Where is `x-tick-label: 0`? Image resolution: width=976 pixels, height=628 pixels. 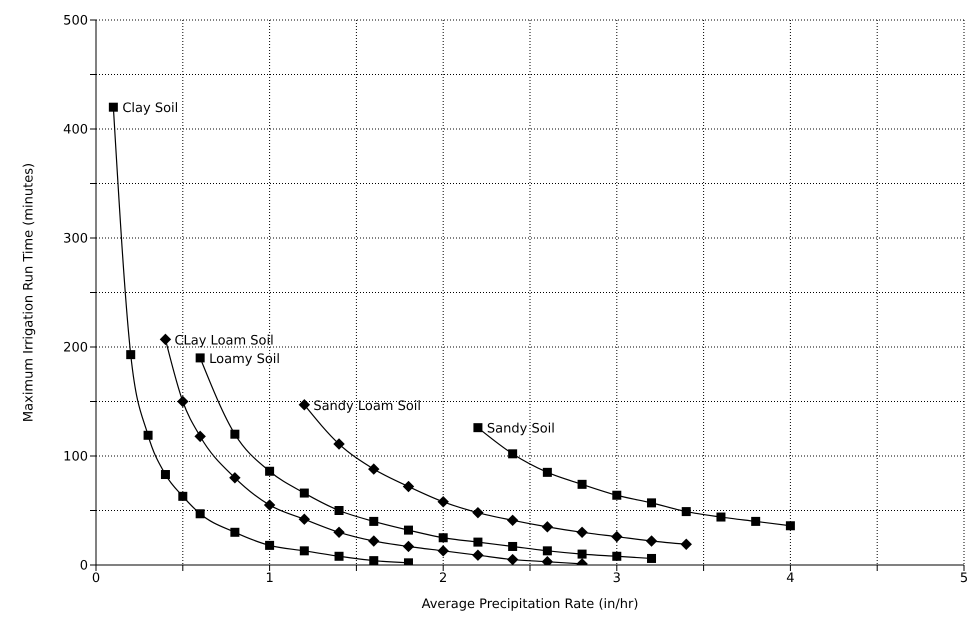 x-tick-label: 0 is located at coordinates (96, 578).